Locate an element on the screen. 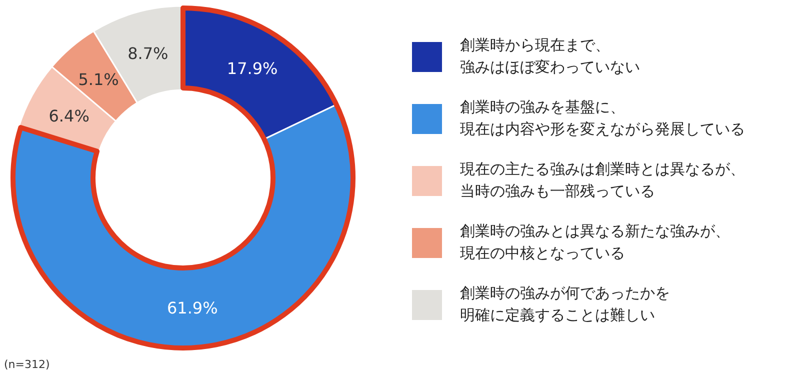 The image size is (800, 377). data-label: 8.7% is located at coordinates (148, 53).